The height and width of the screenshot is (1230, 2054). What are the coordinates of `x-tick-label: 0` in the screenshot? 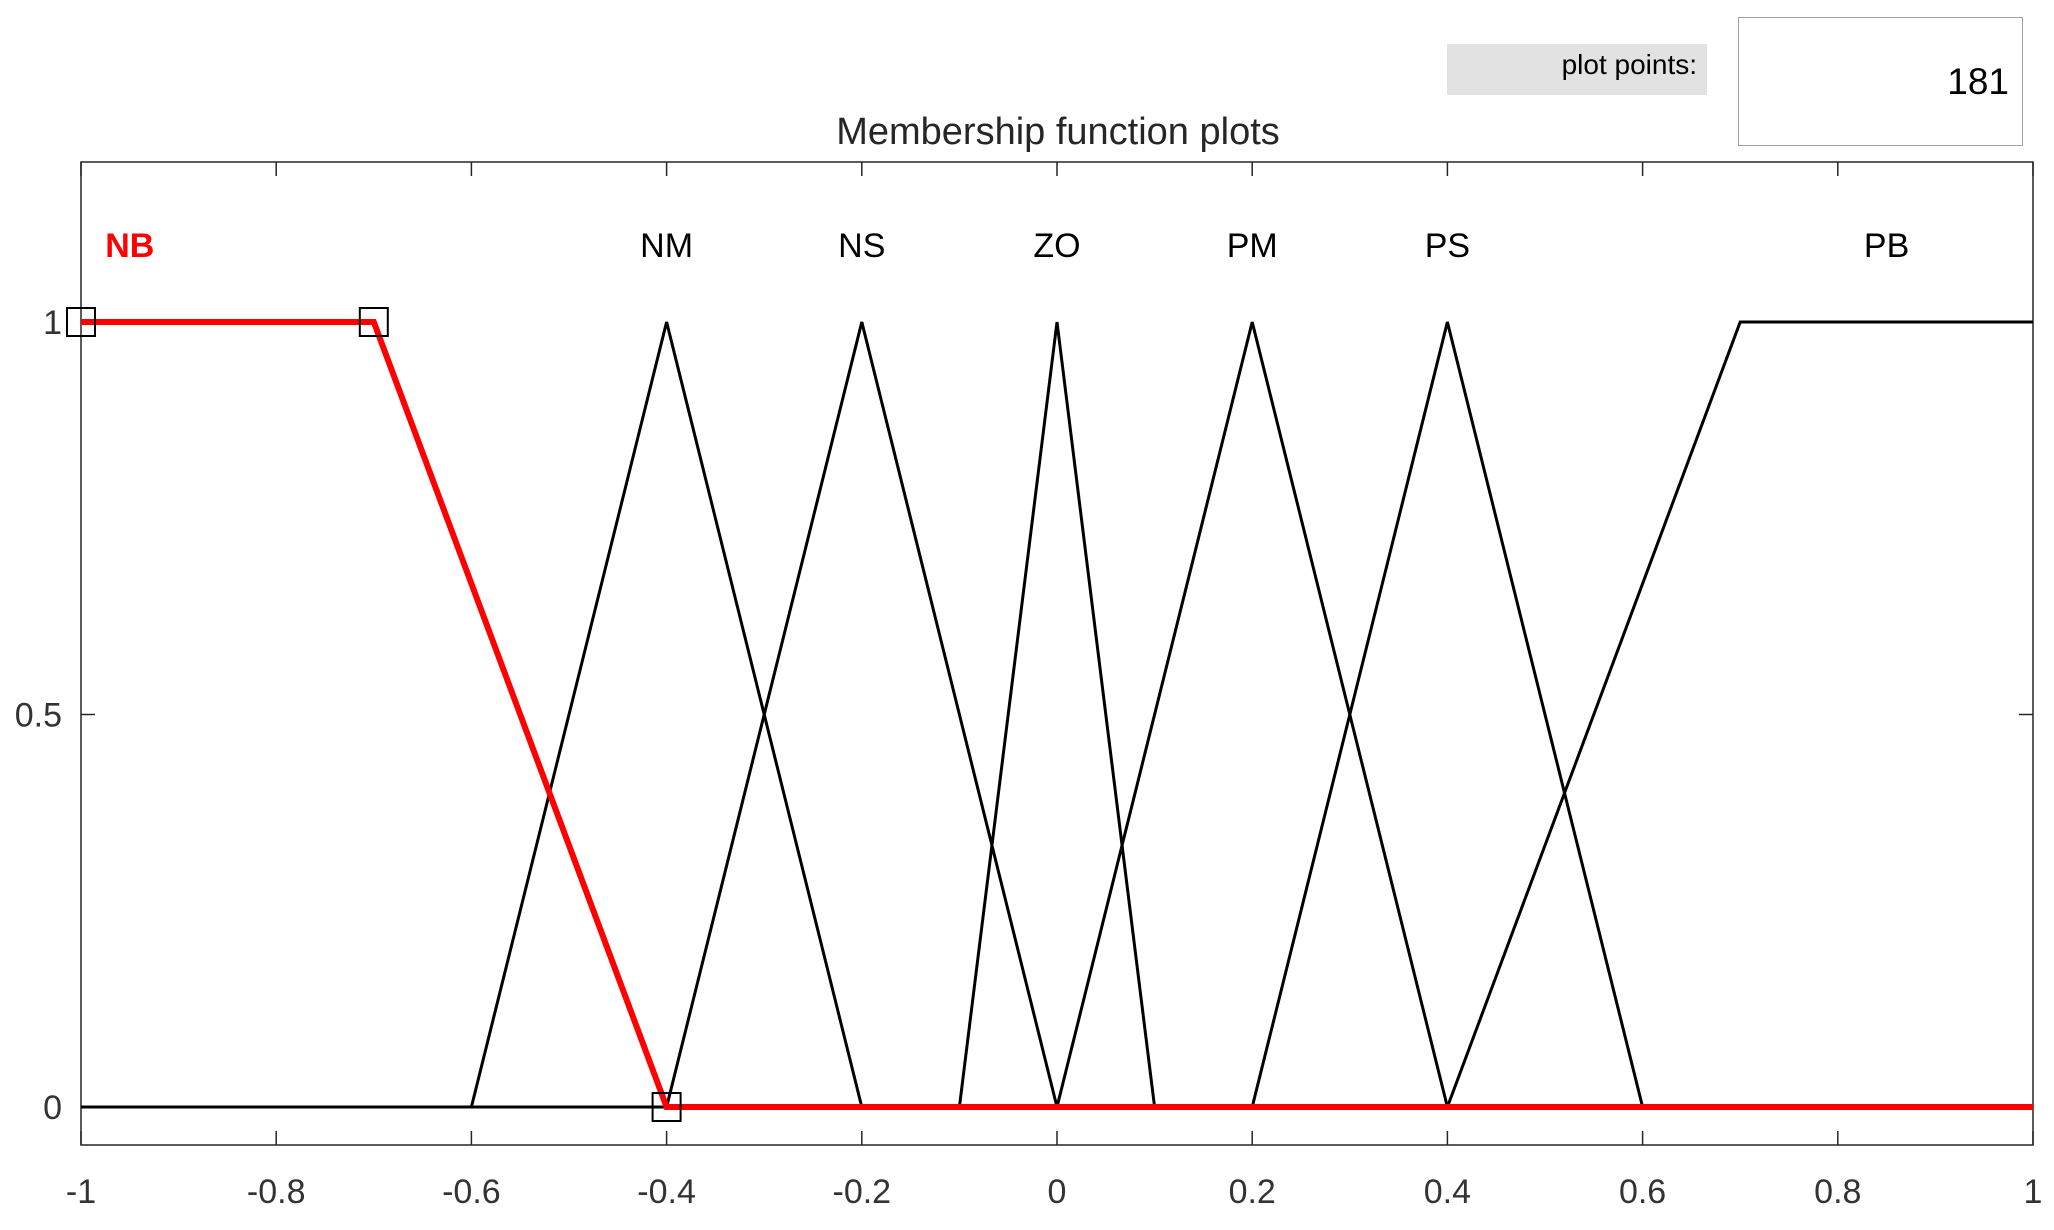 It's located at (1057, 1192).